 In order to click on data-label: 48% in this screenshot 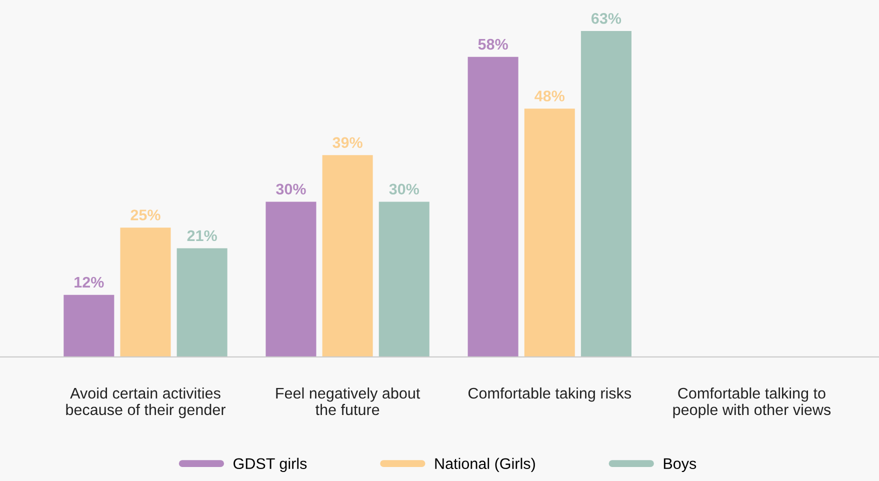, I will do `click(549, 96)`.